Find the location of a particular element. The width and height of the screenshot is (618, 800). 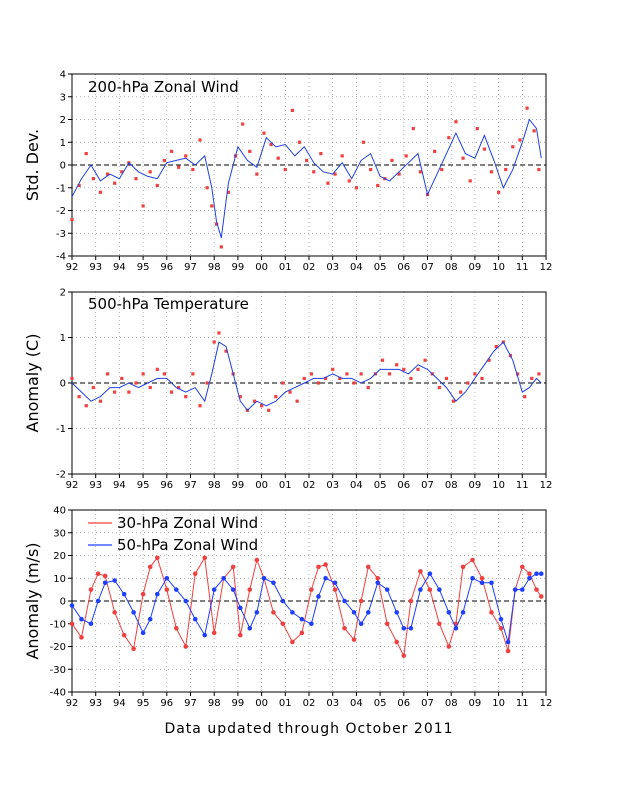

y-axis-label: Anomaly (C) is located at coordinates (32, 383).